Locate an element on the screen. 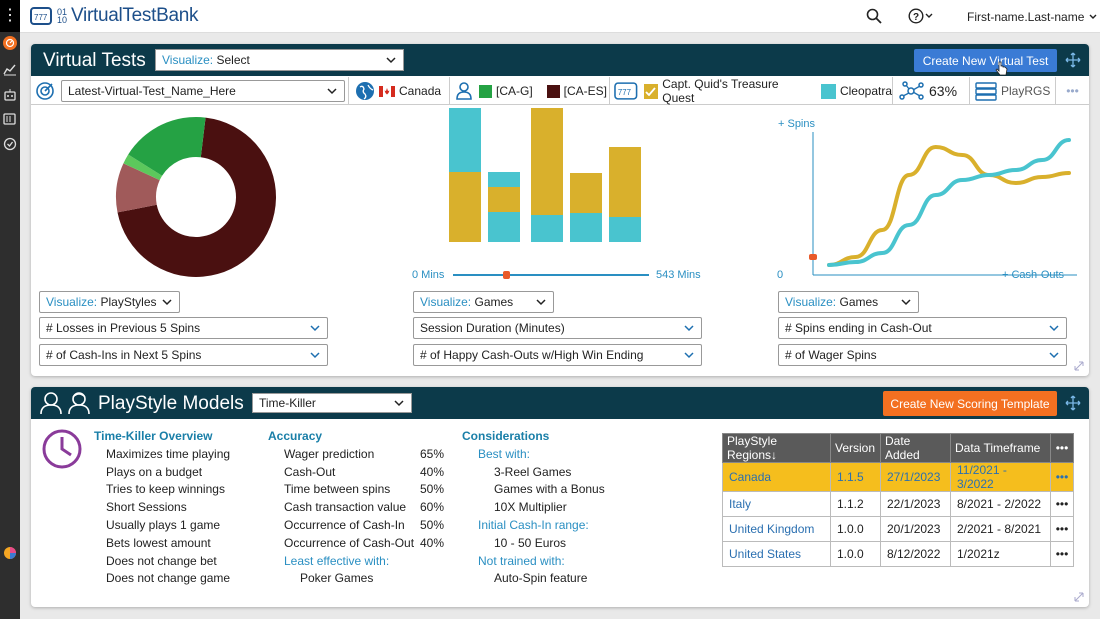 The height and width of the screenshot is (619, 1100). not-trained-label: Not trained with: is located at coordinates (521, 560).